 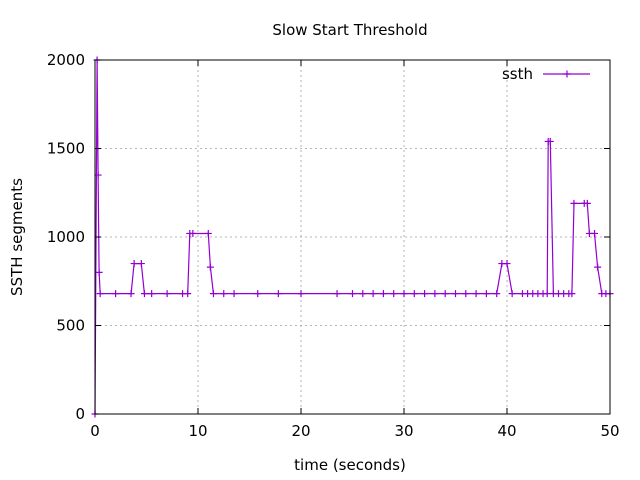 I want to click on y-tick-label: 1000, so click(x=66, y=237).